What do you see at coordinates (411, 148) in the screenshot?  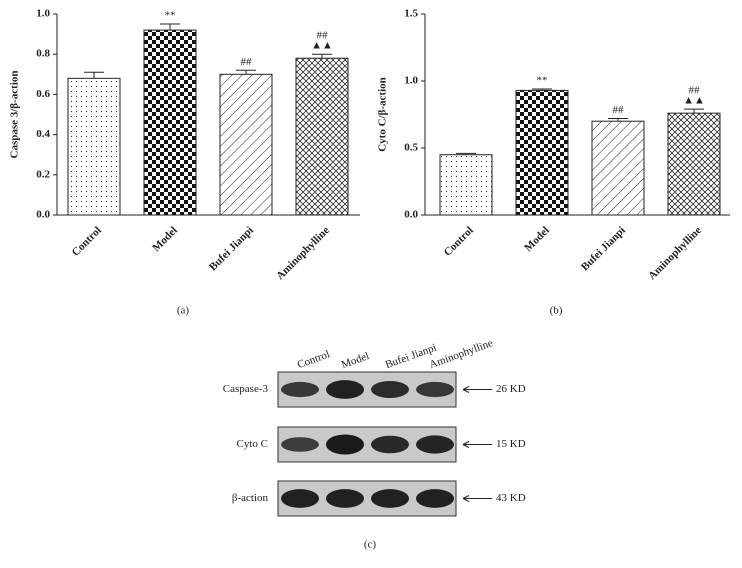 I see `y-tick-label: 0.5` at bounding box center [411, 148].